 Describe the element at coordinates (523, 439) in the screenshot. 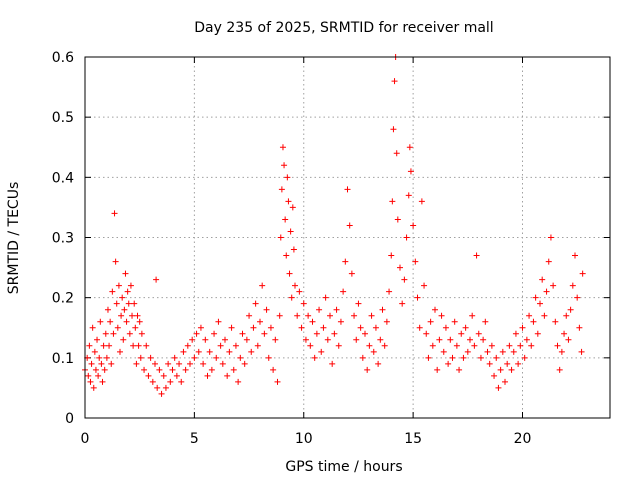

I see `x-tick-label: 20` at that location.